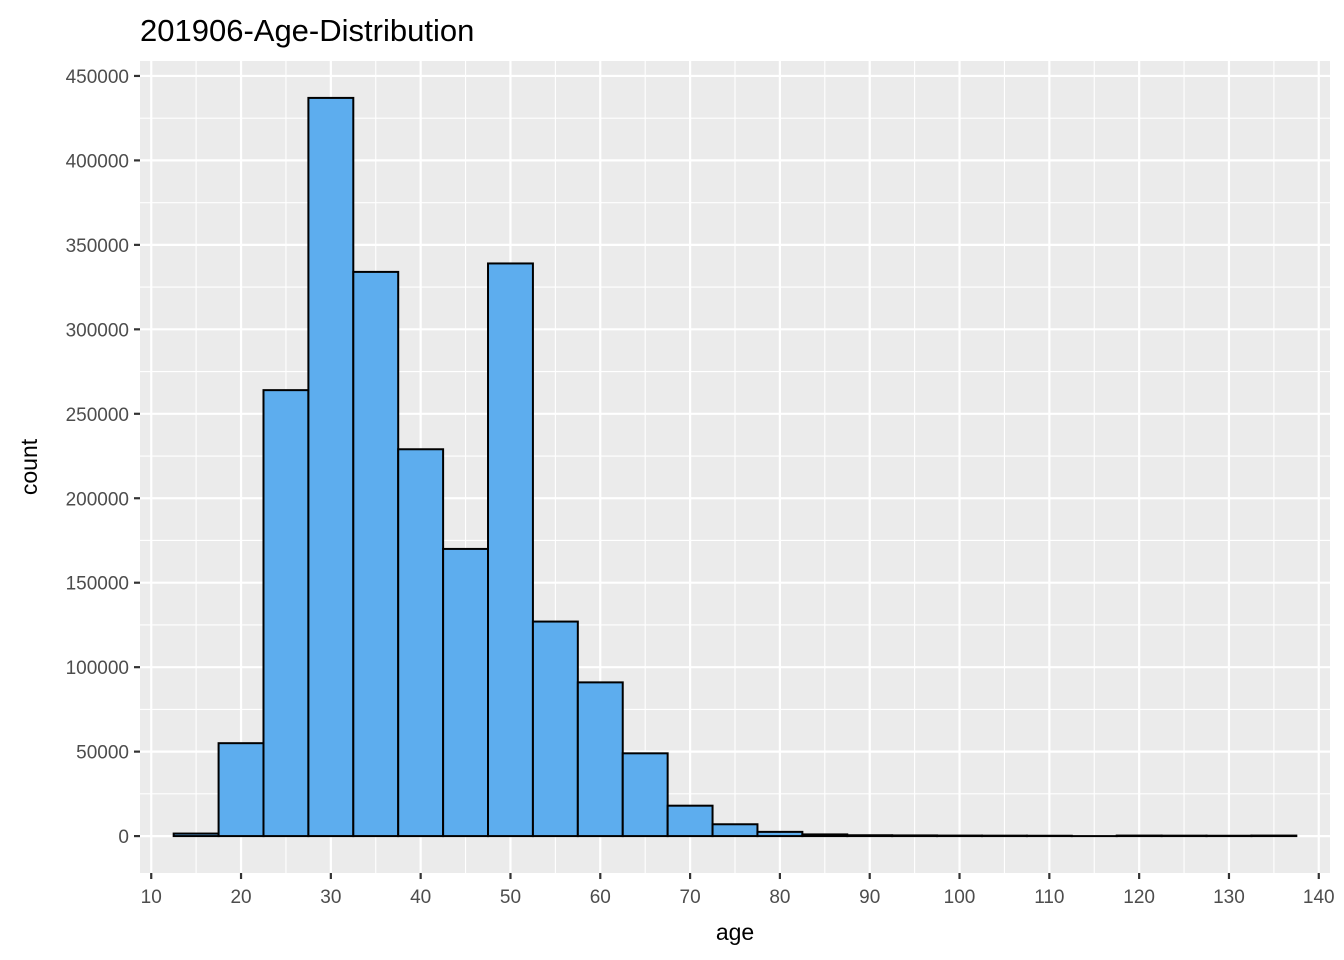  Describe the element at coordinates (735, 932) in the screenshot. I see `x-axis-title: age` at that location.